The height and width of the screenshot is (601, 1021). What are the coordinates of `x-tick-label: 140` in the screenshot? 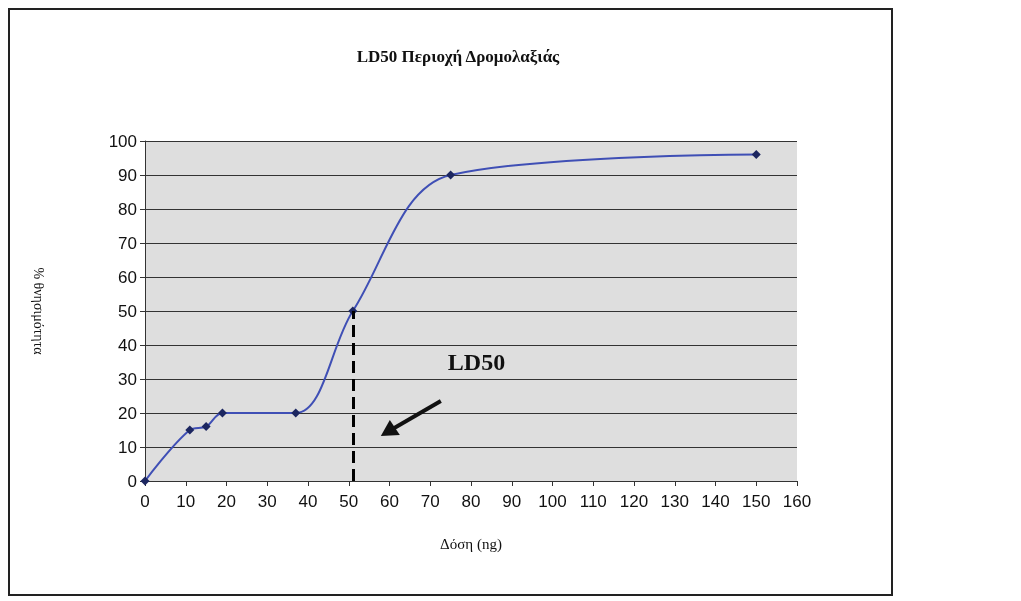 It's located at (715, 501).